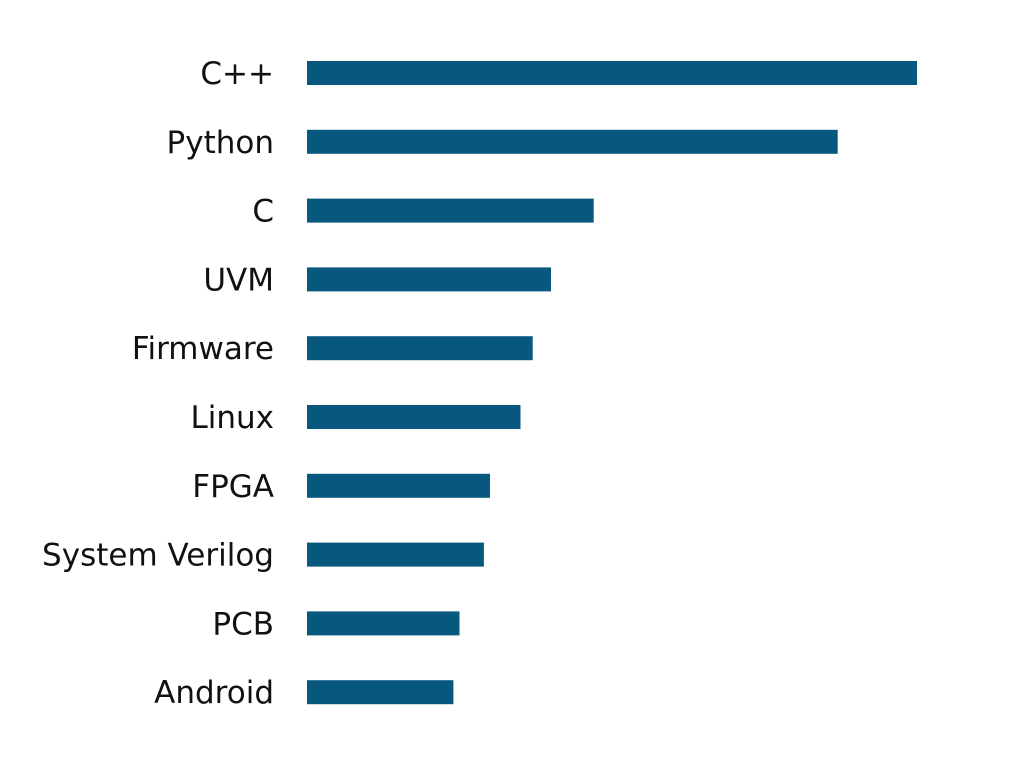 The image size is (1024, 768). Describe the element at coordinates (243, 624) in the screenshot. I see `category-label: PCB` at that location.